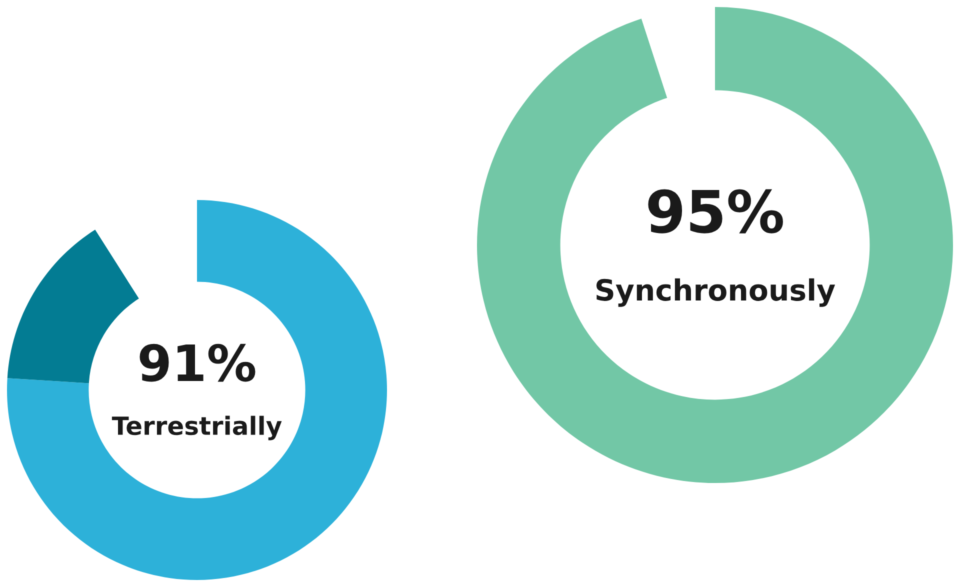 The width and height of the screenshot is (960, 586). I want to click on text: 95%, so click(715, 211).